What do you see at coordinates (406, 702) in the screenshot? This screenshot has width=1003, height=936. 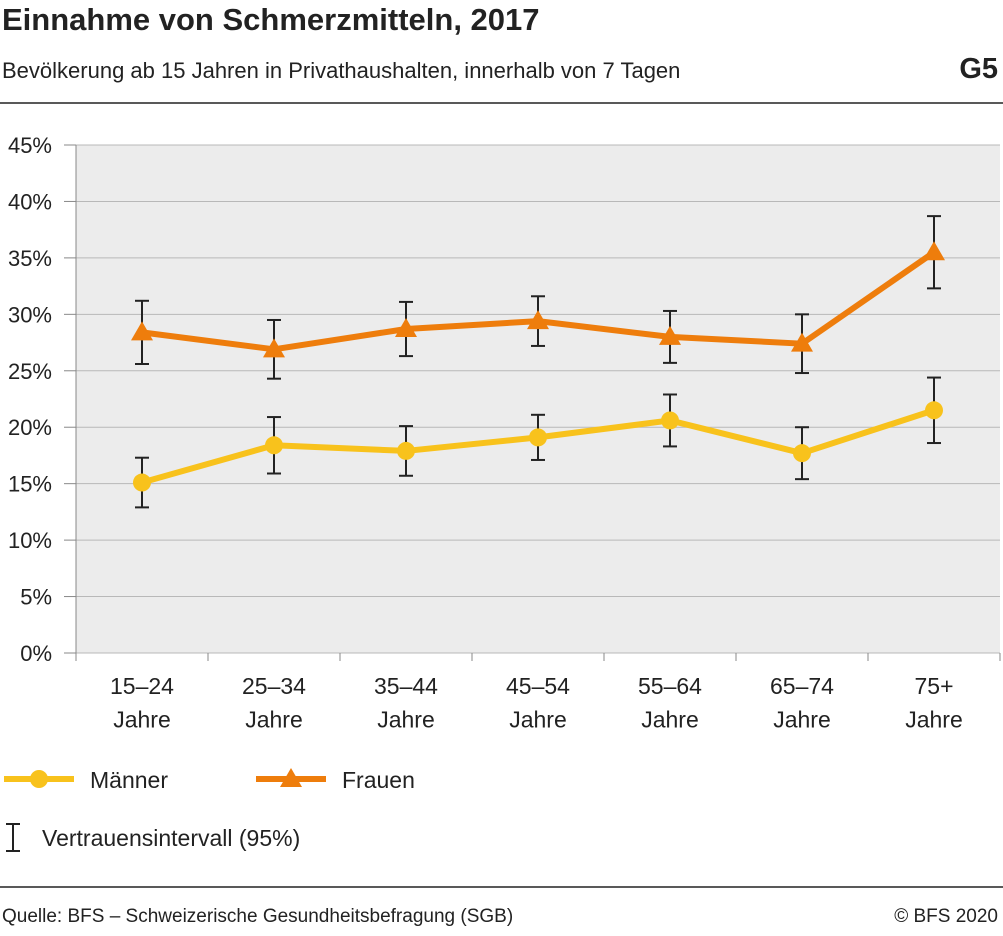 I see `x-tick-label: 35–44 Jahre` at bounding box center [406, 702].